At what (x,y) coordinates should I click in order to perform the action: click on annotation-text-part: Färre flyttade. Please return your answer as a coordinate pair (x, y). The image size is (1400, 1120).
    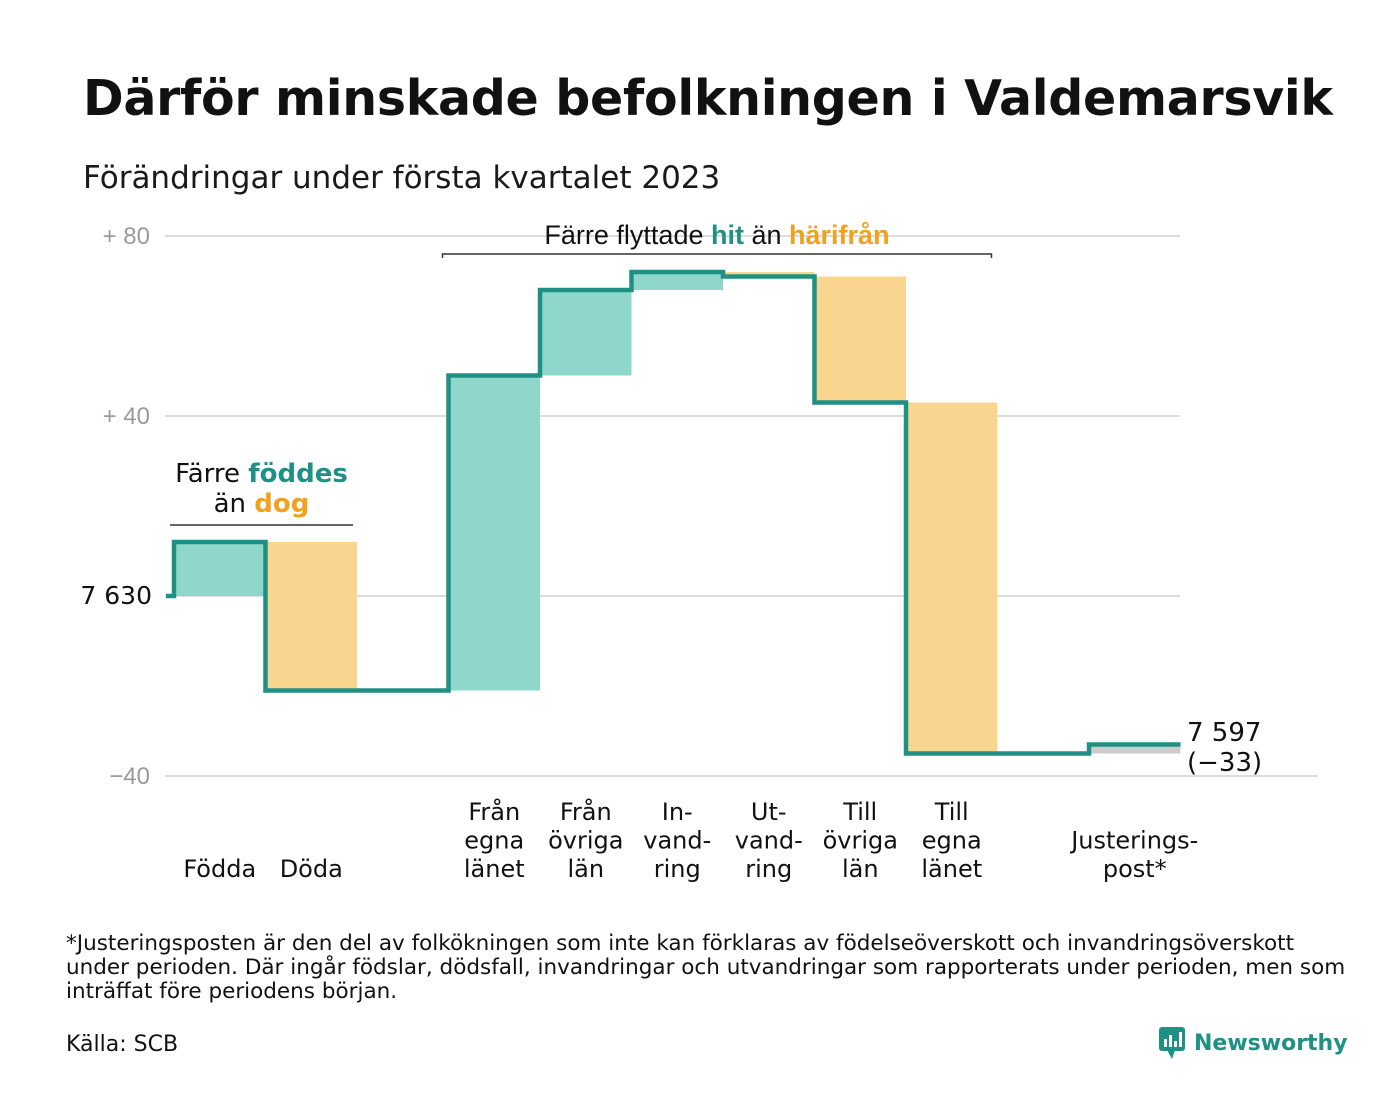
    Looking at the image, I should click on (627, 235).